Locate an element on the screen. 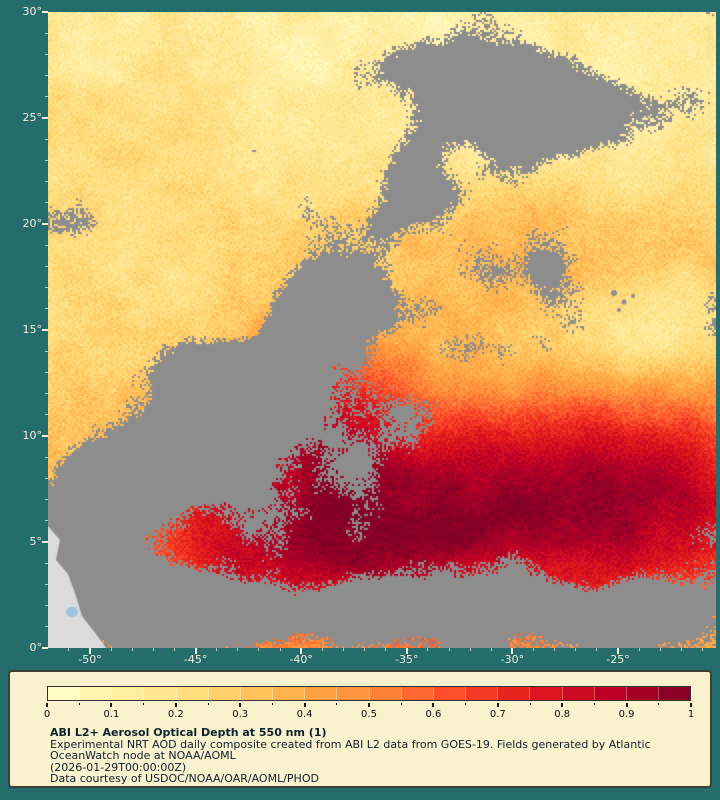  colorbar-tick-label: 1 is located at coordinates (691, 714).